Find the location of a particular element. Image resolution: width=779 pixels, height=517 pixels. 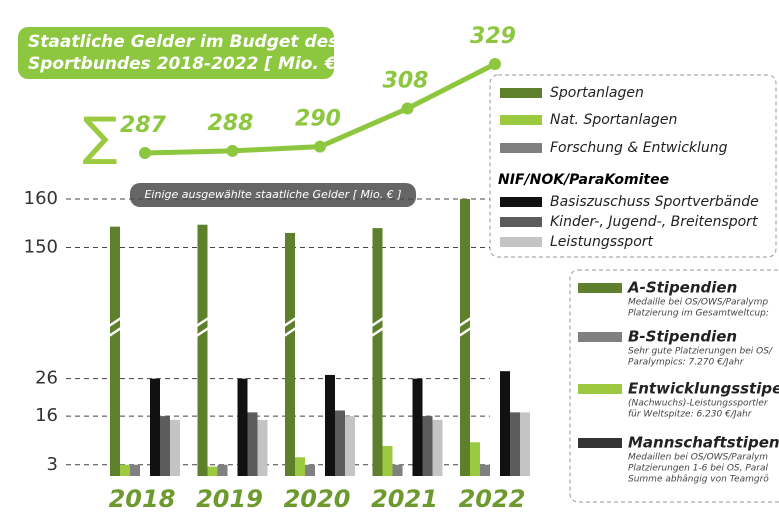

stipend-text: Platzierung im Gesamtweltcup: is located at coordinates (698, 314).